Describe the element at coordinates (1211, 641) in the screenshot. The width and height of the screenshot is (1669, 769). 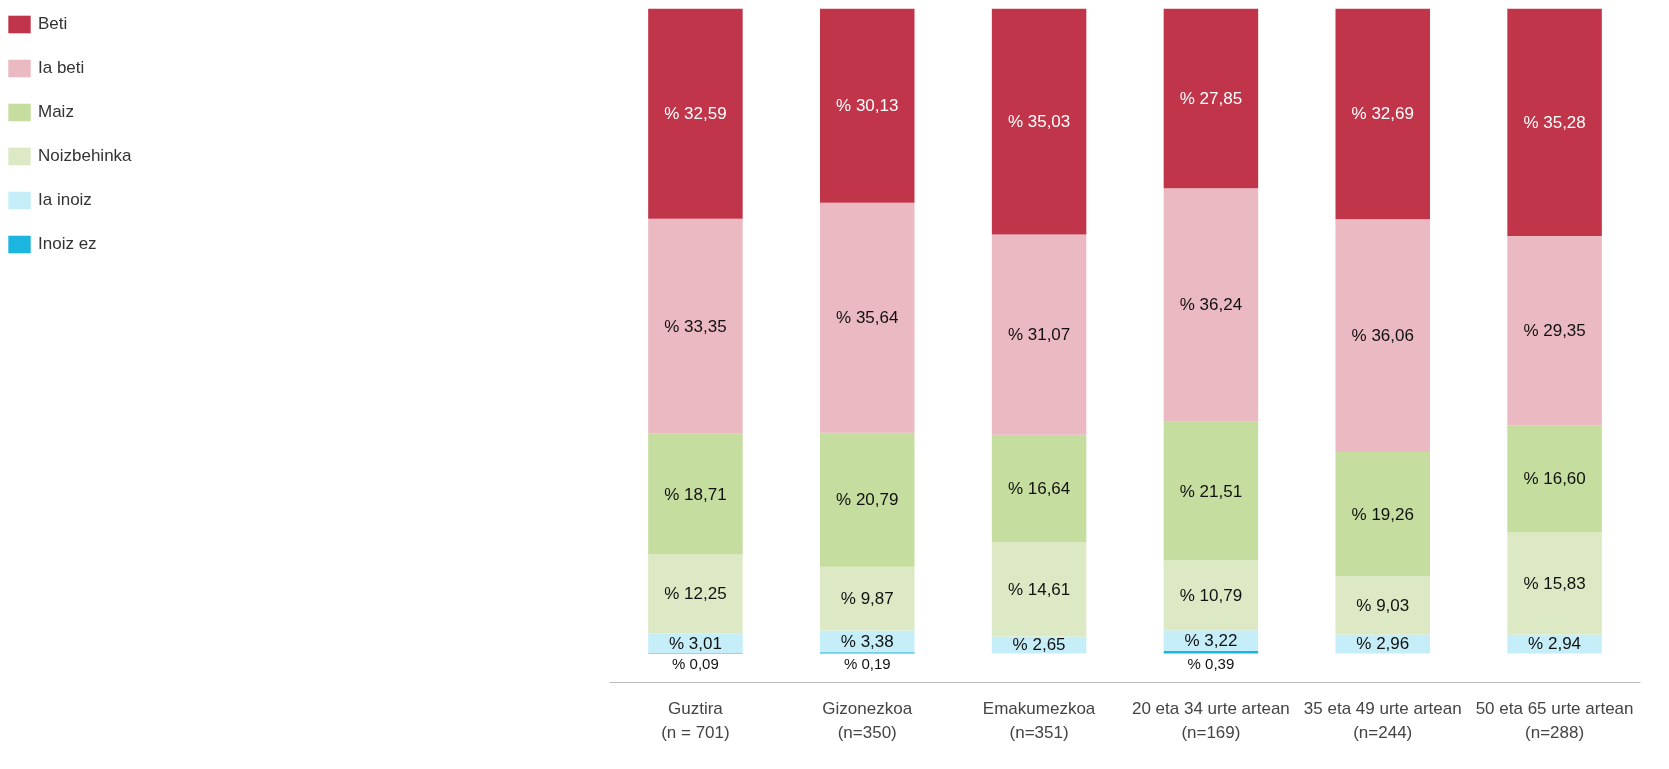
I see `data-label: % 3,22` at that location.